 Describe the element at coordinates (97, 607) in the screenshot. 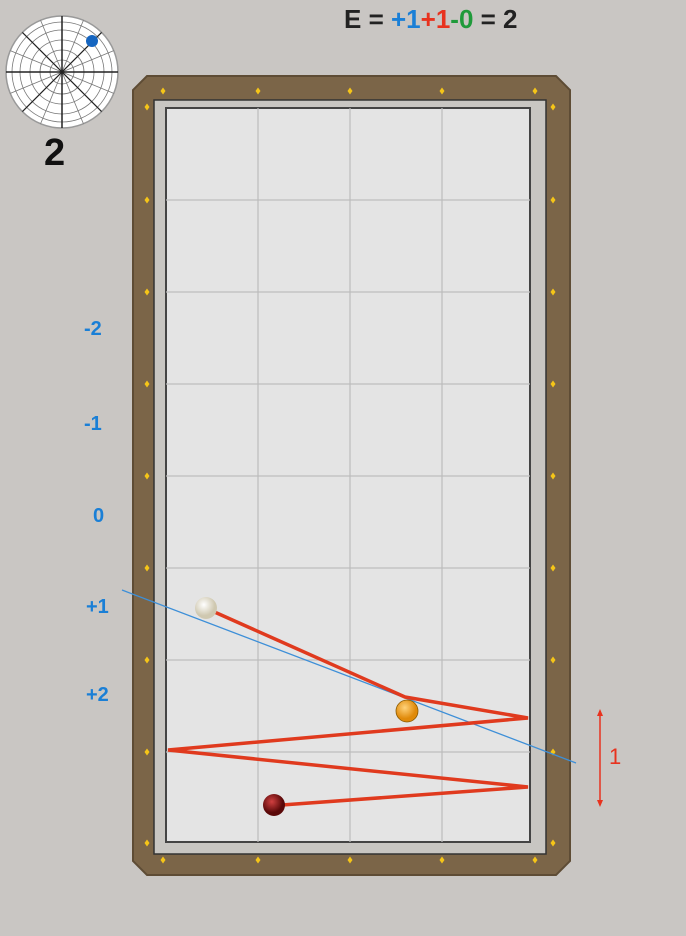

I see `diamond-label: +1` at that location.